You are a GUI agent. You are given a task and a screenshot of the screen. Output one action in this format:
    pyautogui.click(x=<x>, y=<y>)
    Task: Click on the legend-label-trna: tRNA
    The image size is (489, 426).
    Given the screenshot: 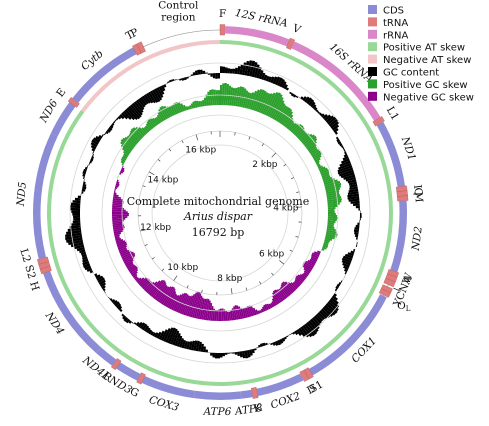 What is the action you would take?
    pyautogui.click(x=395, y=23)
    